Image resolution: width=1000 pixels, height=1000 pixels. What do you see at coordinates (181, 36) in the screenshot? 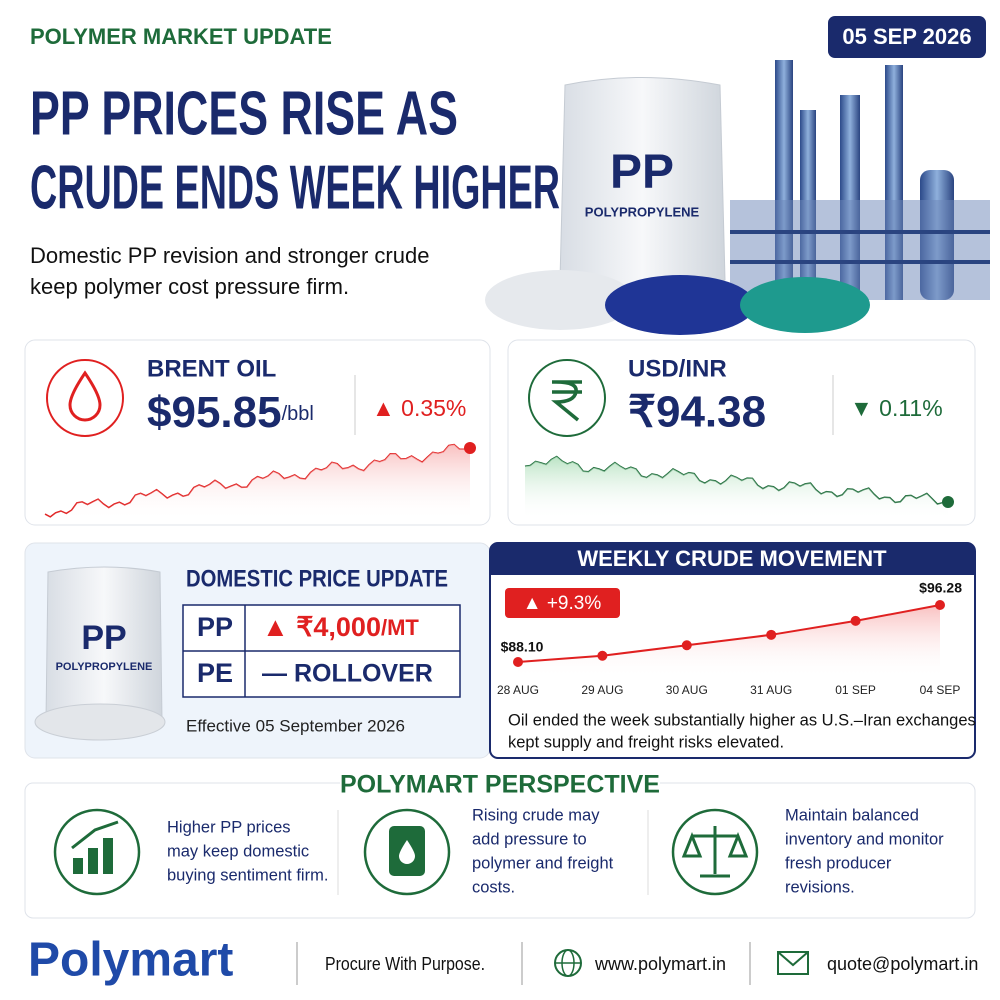
I see `kicker: POLYMER MARKET UPDATE` at bounding box center [181, 36].